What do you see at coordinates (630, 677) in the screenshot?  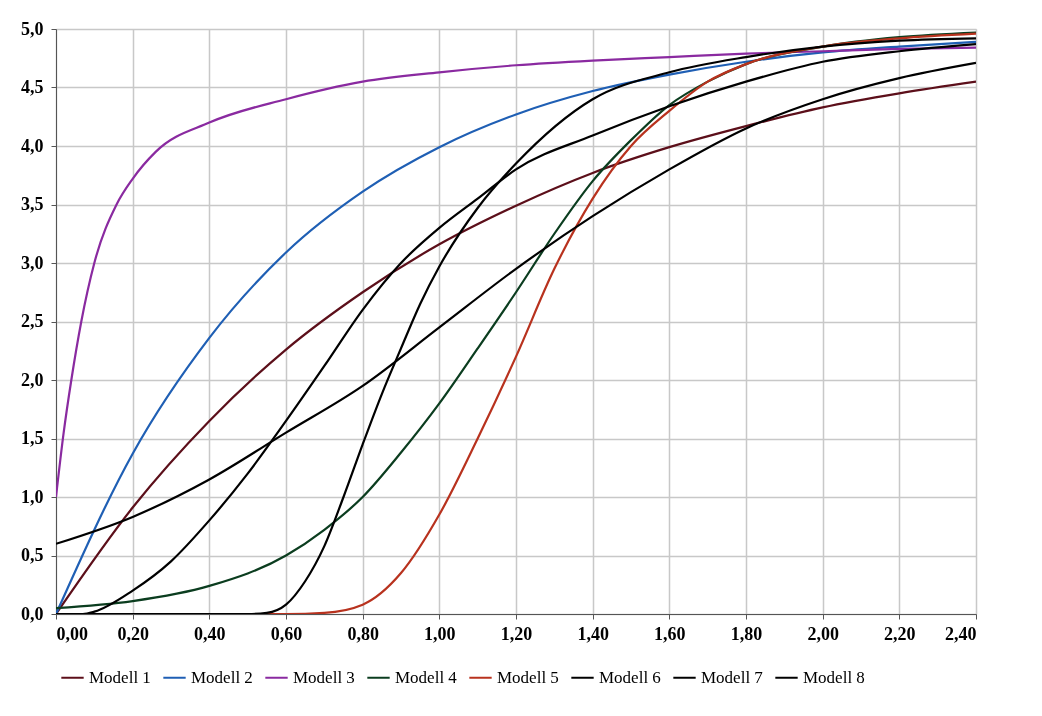 I see `legend-label: Modell 6` at bounding box center [630, 677].